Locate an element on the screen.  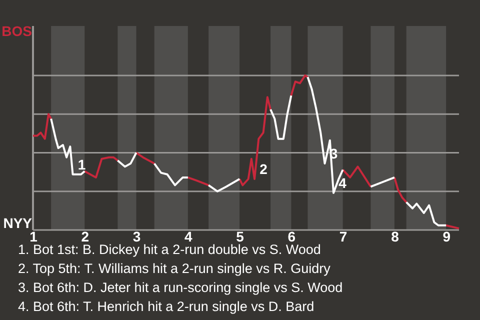
annotation: 1 is located at coordinates (82, 164).